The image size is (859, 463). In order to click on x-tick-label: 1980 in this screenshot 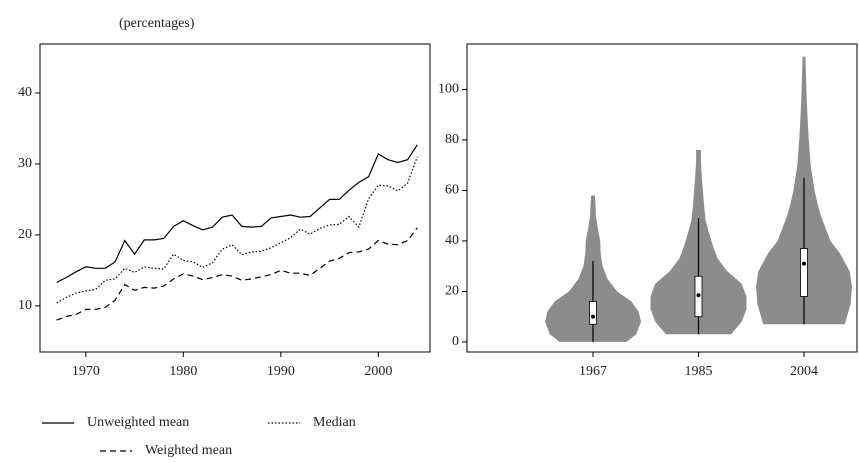, I will do `click(183, 371)`.